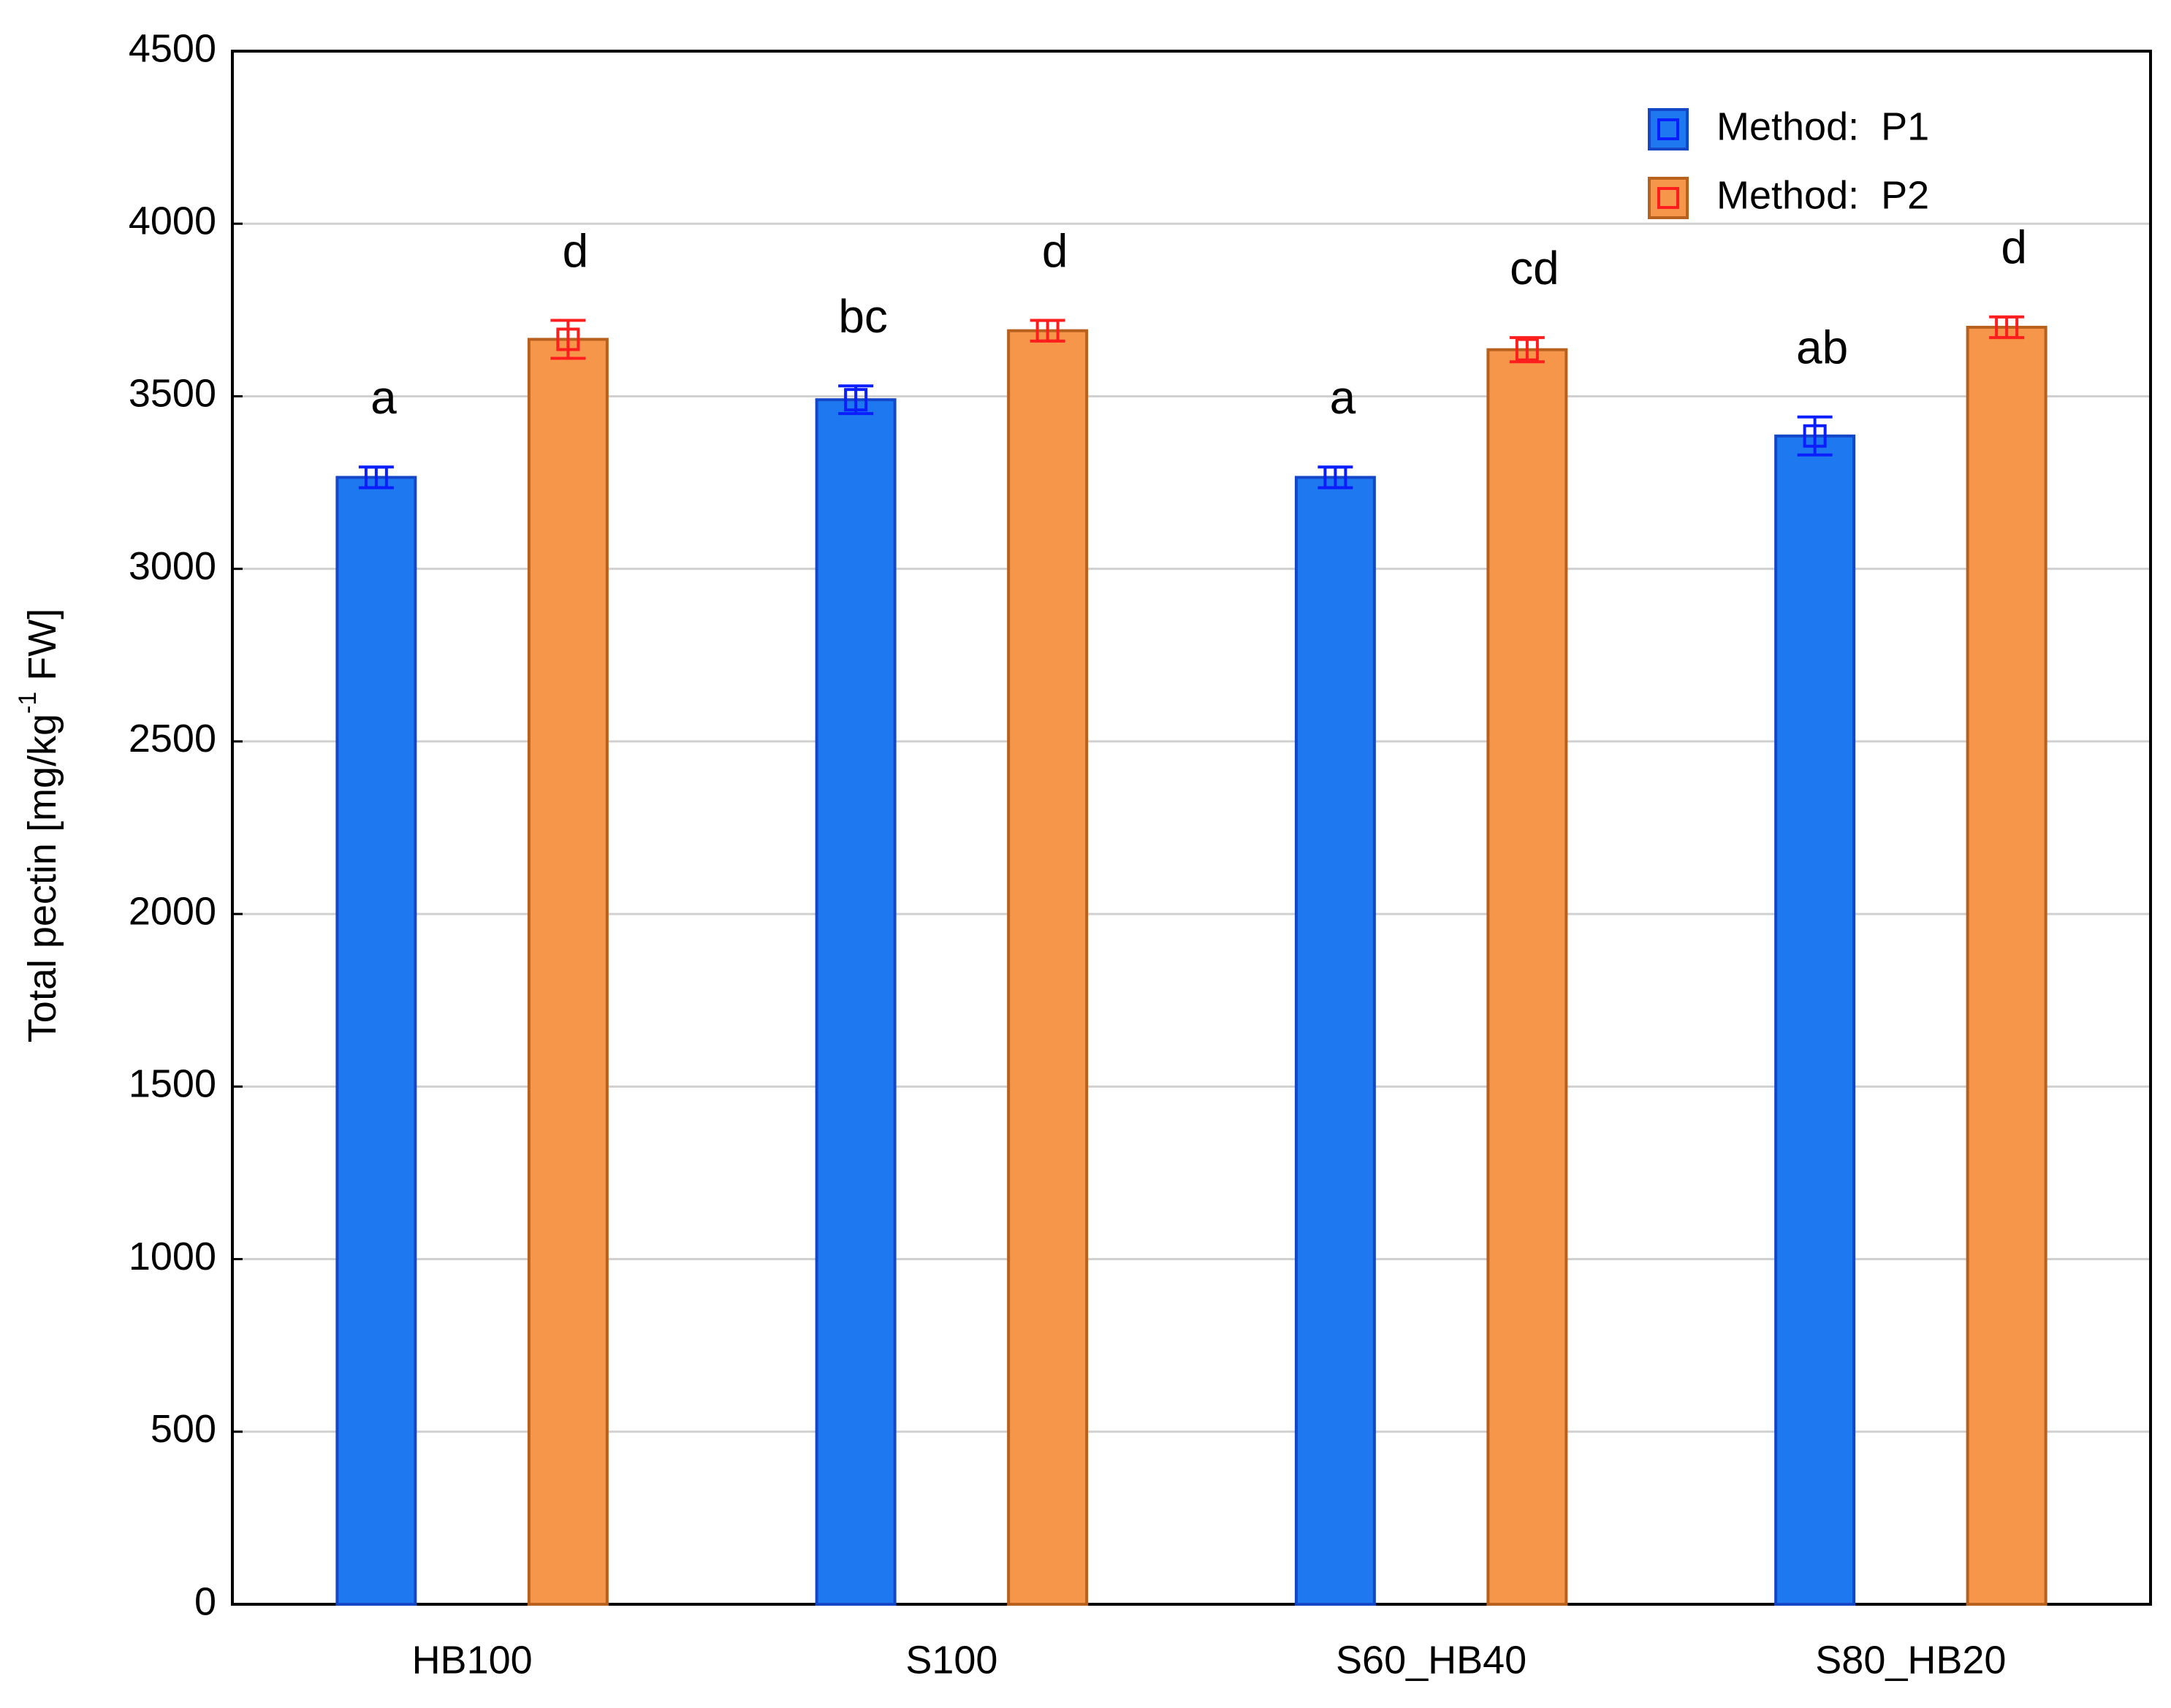 Image resolution: width=2171 pixels, height=1708 pixels. Describe the element at coordinates (205, 1601) in the screenshot. I see `y-tick-label: 0` at that location.